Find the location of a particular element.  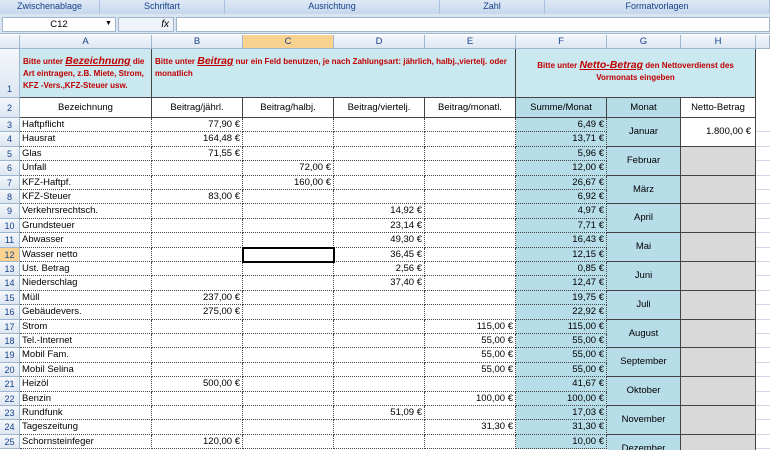

amount: 500,00 € is located at coordinates (197, 384).